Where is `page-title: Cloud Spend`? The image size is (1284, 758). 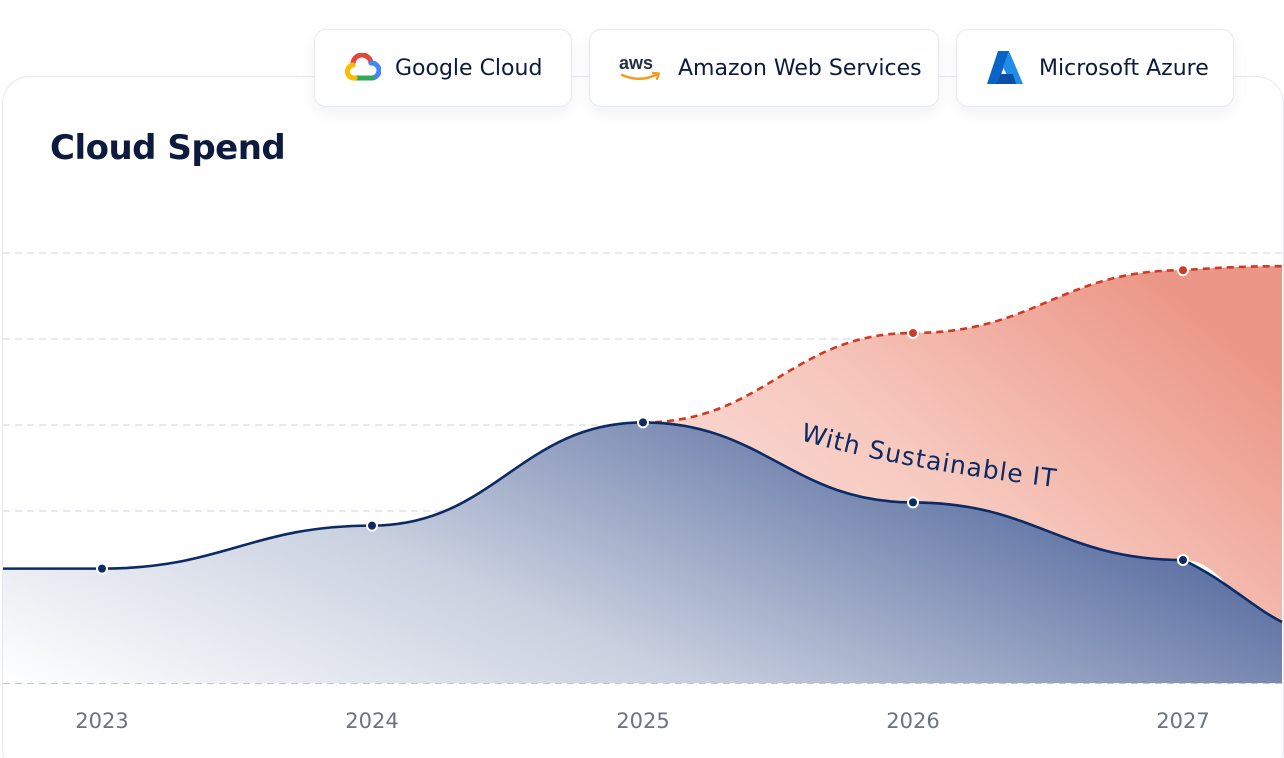 page-title: Cloud Spend is located at coordinates (168, 148).